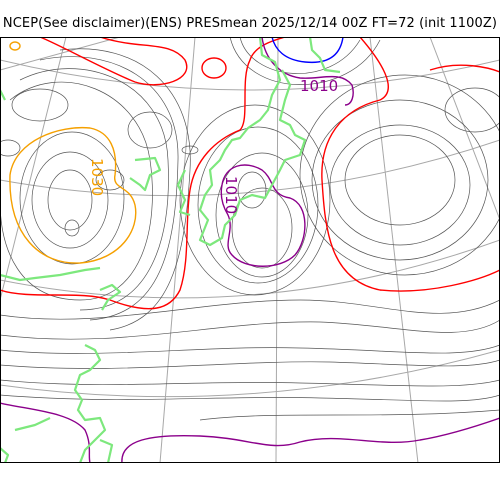 Image resolution: width=500 pixels, height=500 pixels. What do you see at coordinates (231, 195) in the screenshot?
I see `label-low-1010: 1010` at bounding box center [231, 195].